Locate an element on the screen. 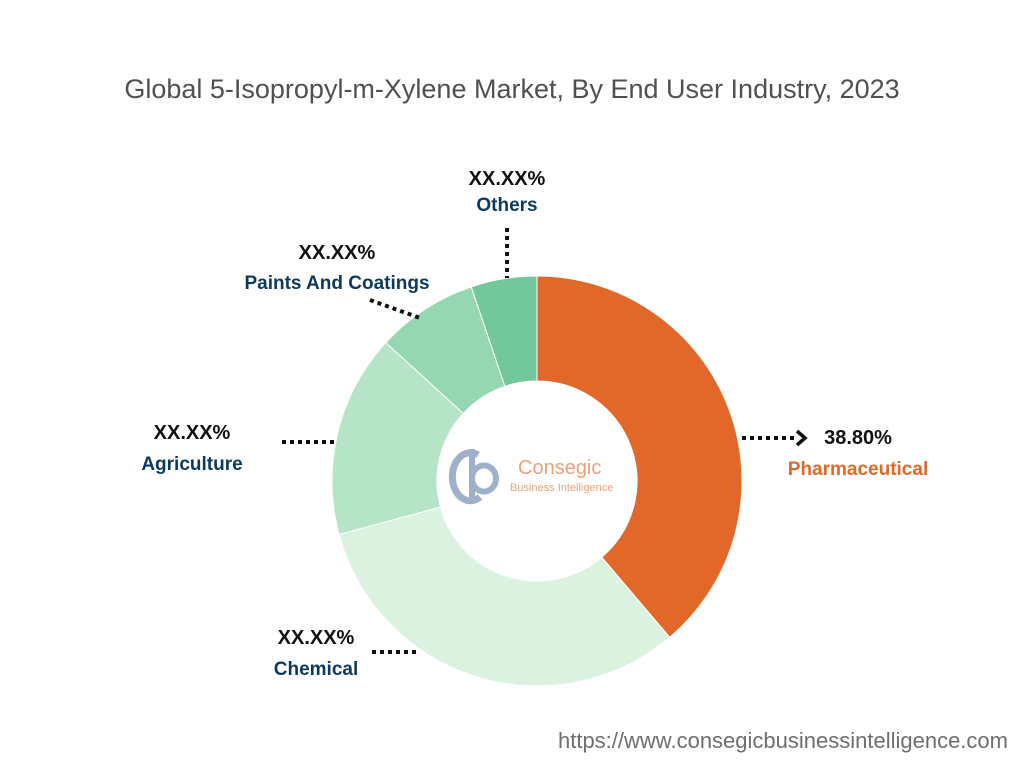 The image size is (1024, 768). data-label-paints-and-coatings: XX.XX% is located at coordinates (337, 253).